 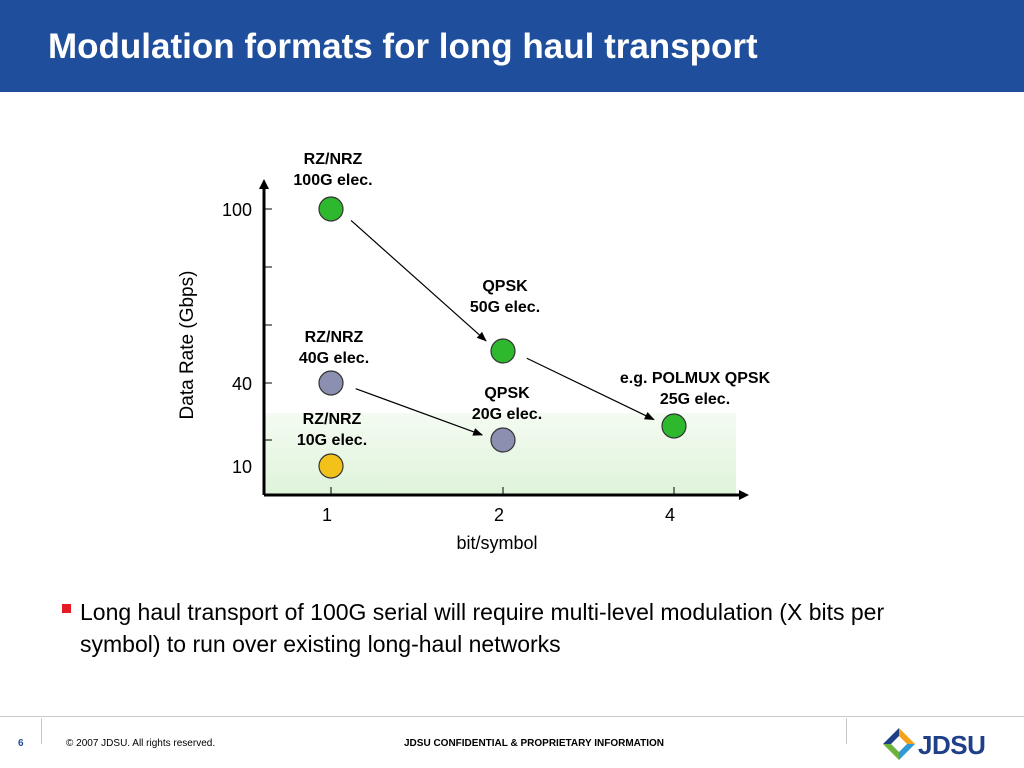 I want to click on logo-text: JDSU, so click(x=952, y=745).